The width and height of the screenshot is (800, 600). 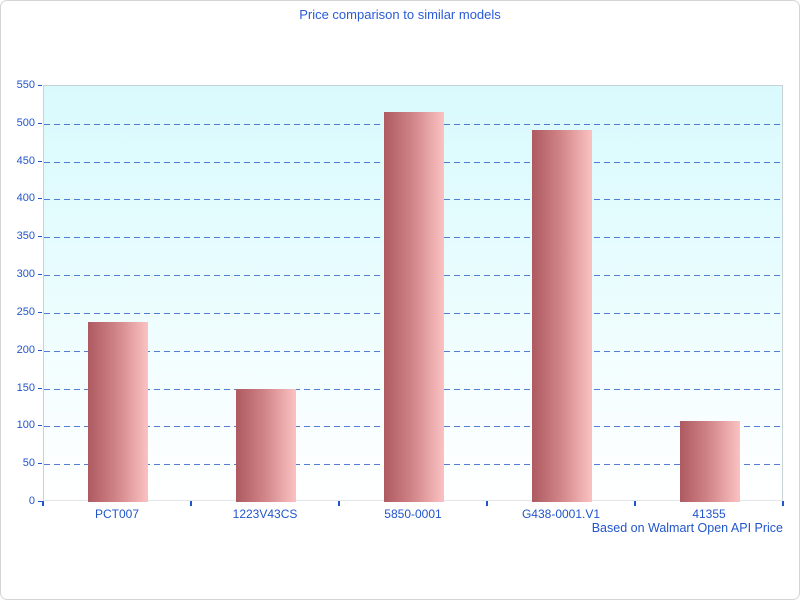 I want to click on y-tick-label-400: 400, so click(x=25, y=198).